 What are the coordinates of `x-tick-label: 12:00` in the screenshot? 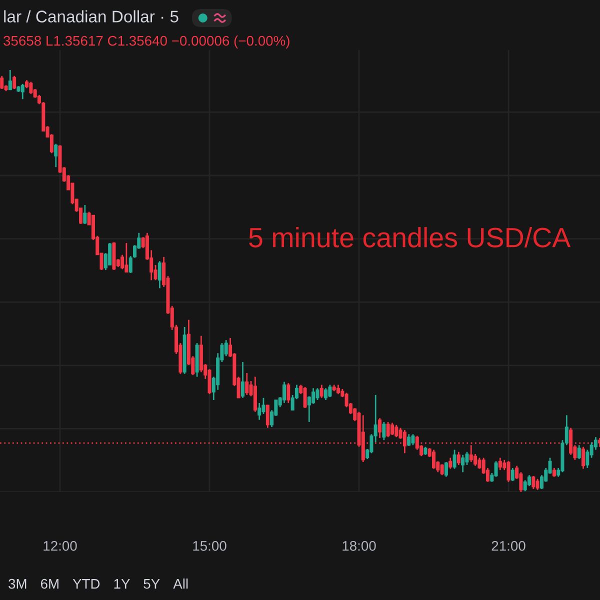 It's located at (60, 545).